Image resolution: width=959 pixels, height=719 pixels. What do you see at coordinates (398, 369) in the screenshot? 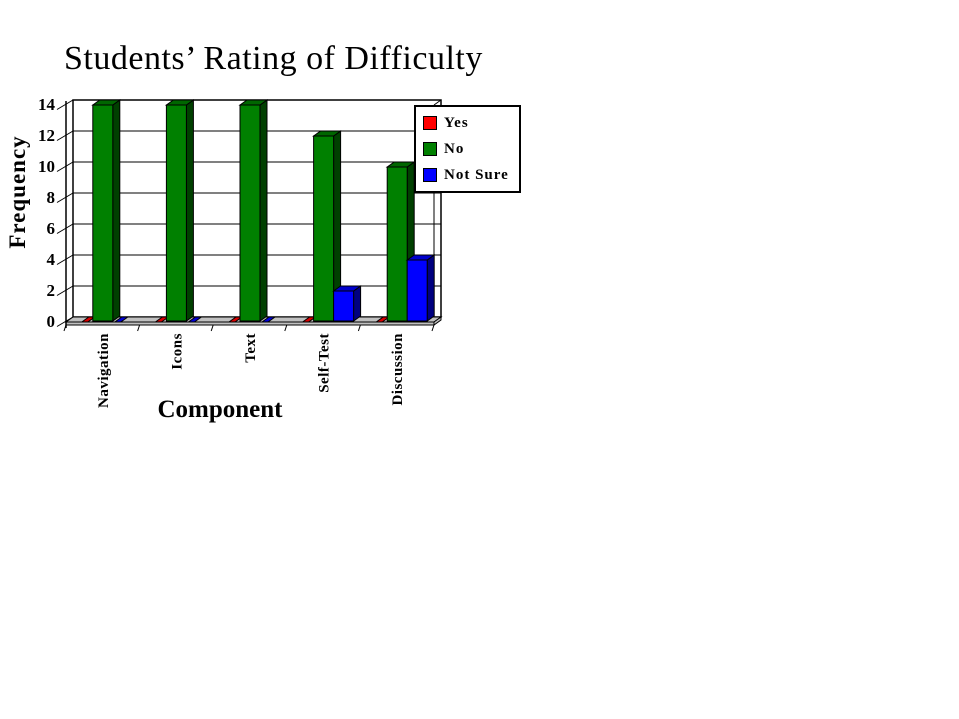
I see `x-label-discussion: Discussion` at bounding box center [398, 369].